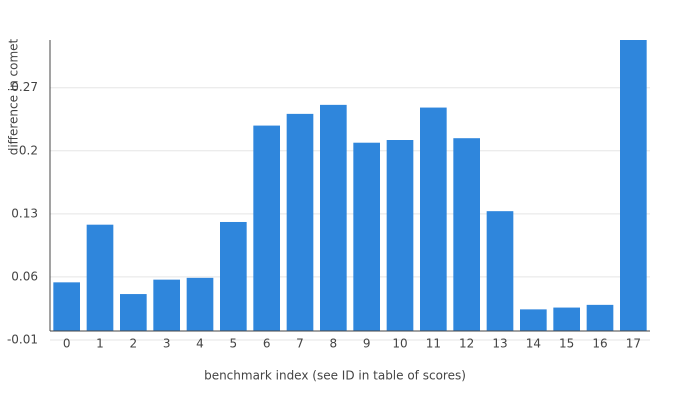 Image resolution: width=680 pixels, height=400 pixels. I want to click on x-tick-label: 8, so click(334, 344).